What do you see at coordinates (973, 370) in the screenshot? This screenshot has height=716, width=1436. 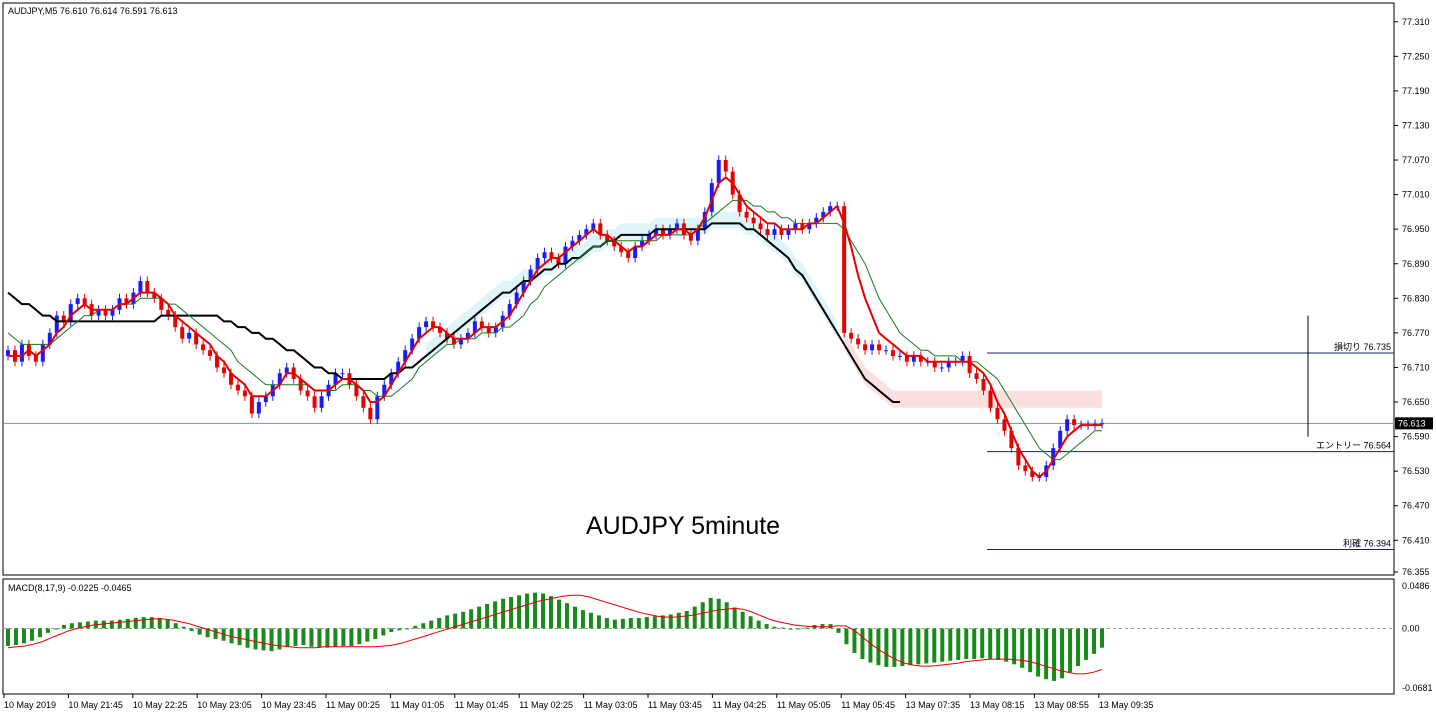 I see `cloud-bearish` at bounding box center [973, 370].